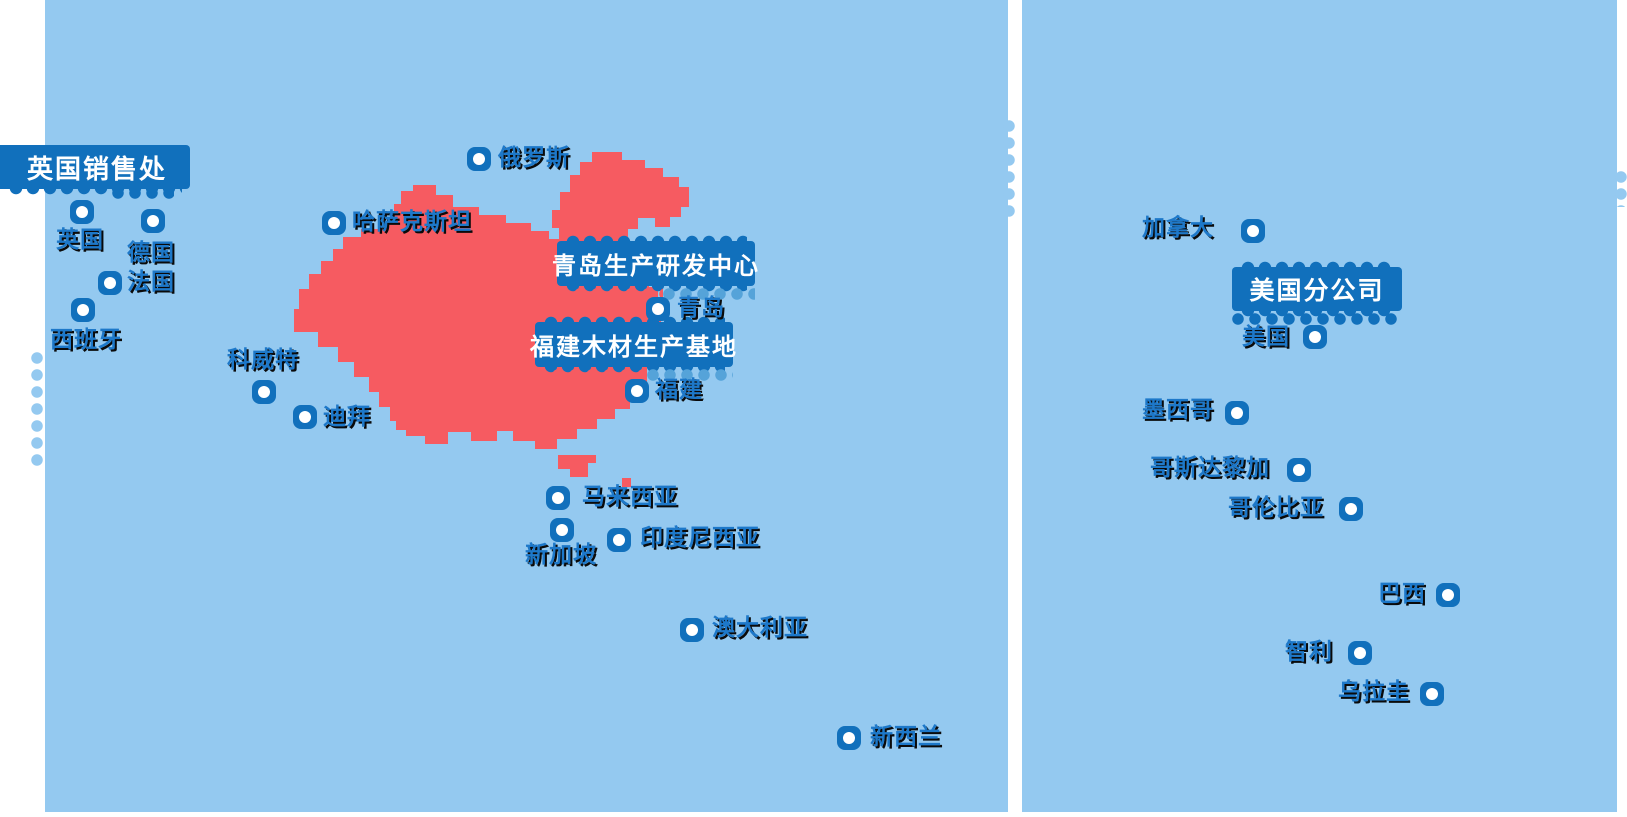 The width and height of the screenshot is (1627, 817). I want to click on map-pin-chile, so click(1360, 653).